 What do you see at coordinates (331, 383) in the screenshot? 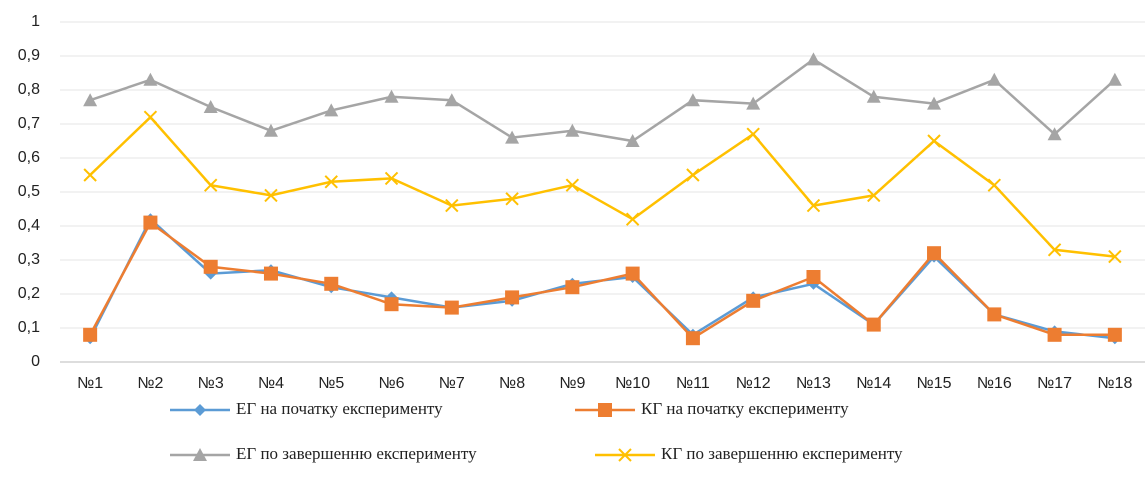
I see `x-tick-label: №5` at bounding box center [331, 383].